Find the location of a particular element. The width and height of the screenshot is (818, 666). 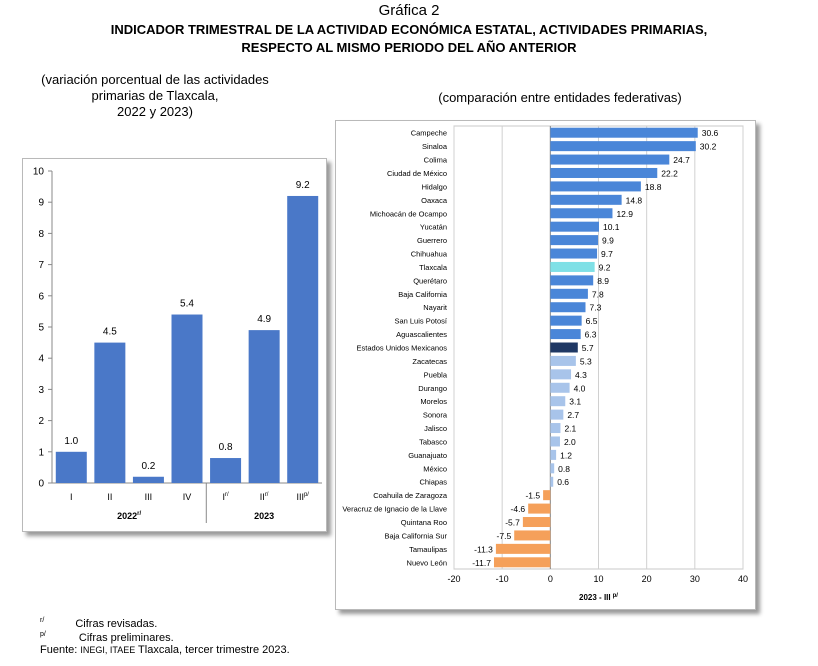

category-label: Sinaloa is located at coordinates (435, 146).